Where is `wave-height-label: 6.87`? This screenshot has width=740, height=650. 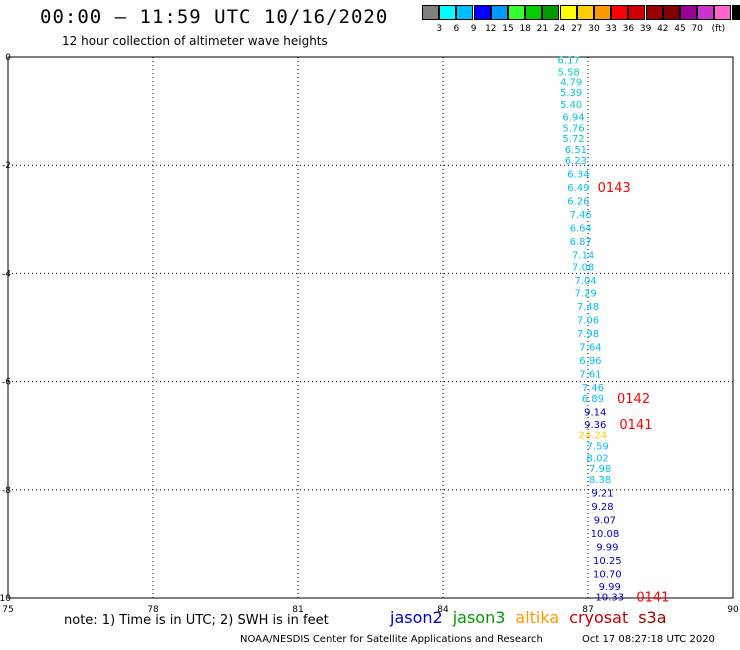
wave-height-label: 6.87 is located at coordinates (581, 242).